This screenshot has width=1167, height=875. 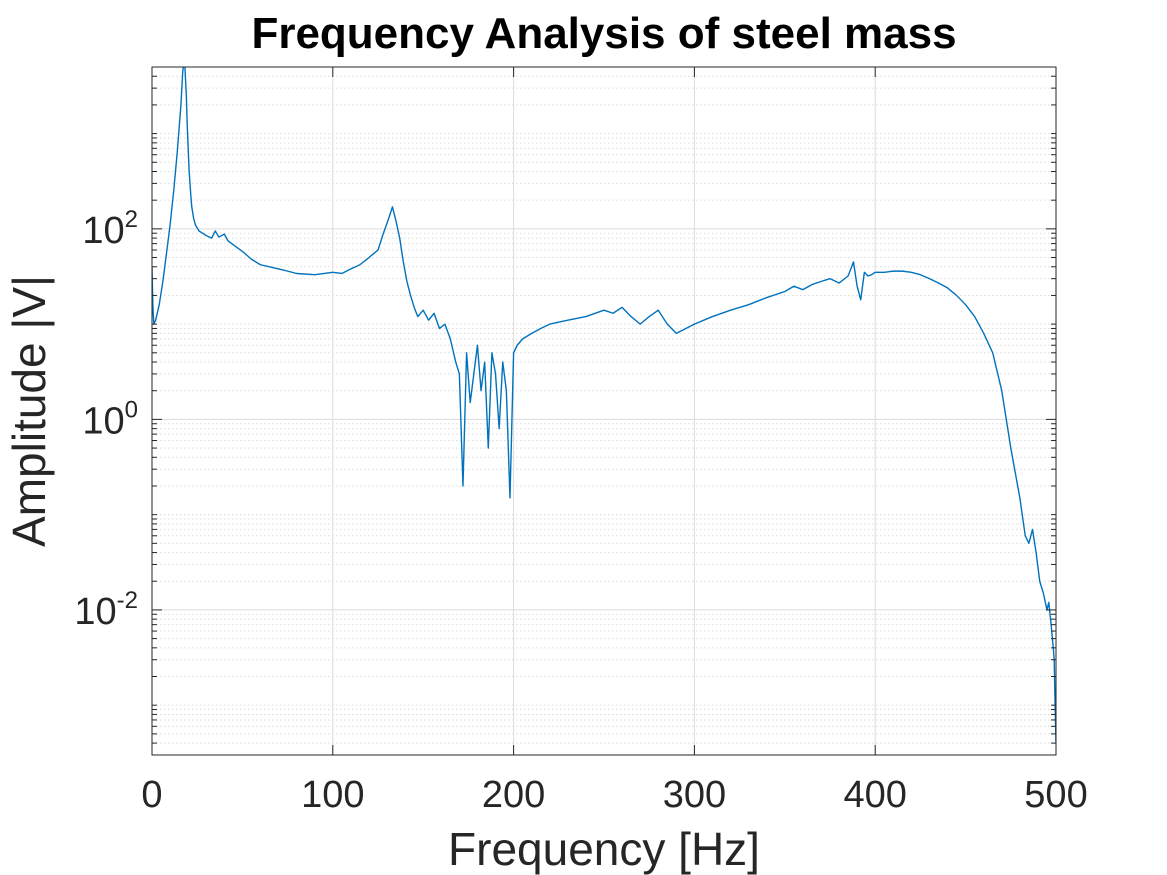 I want to click on y-tick-exponent: 0, so click(x=131, y=409).